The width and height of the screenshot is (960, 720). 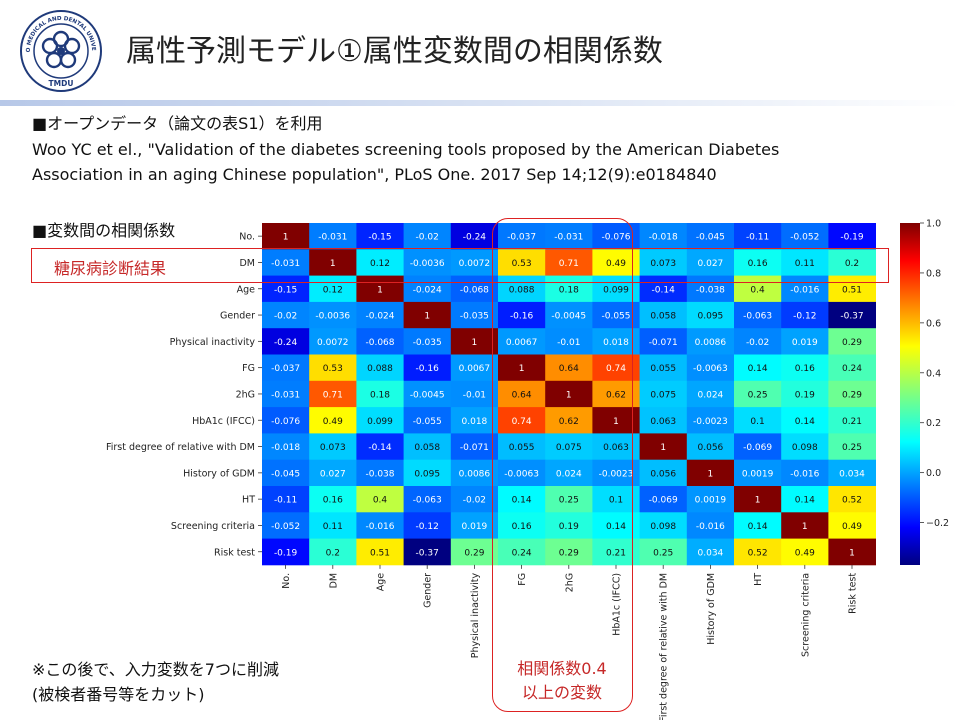 I want to click on column-label: History of GDM, so click(x=711, y=609).